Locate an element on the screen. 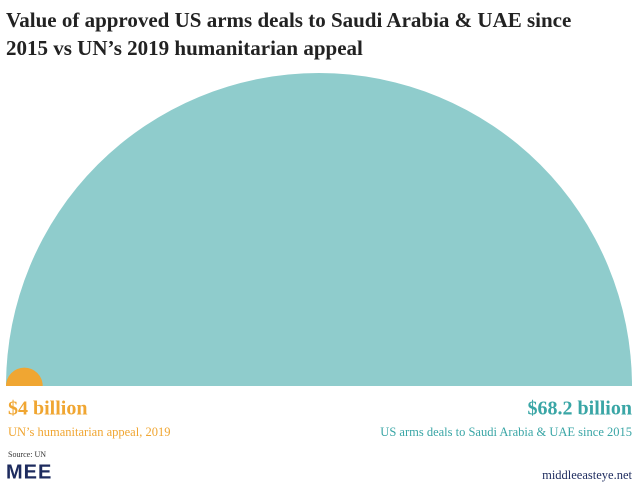 The image size is (640, 495). source: Source: UN is located at coordinates (27, 454).